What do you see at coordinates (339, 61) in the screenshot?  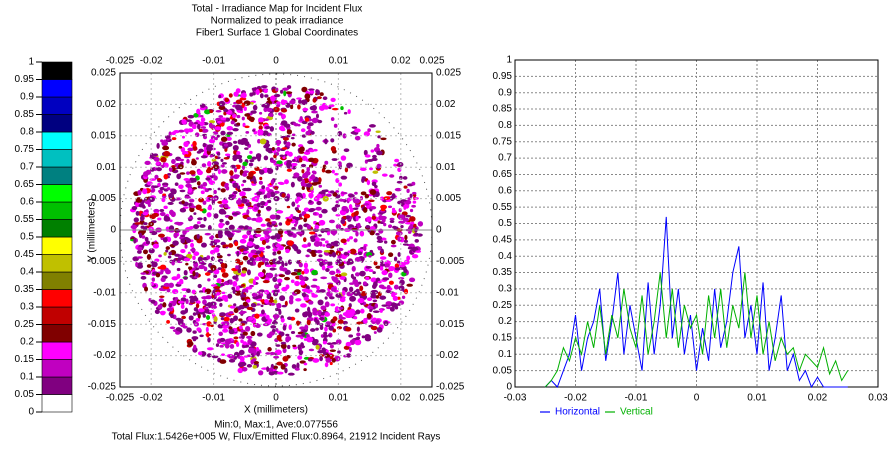 I see `x-tick-label-top: 0.01` at bounding box center [339, 61].